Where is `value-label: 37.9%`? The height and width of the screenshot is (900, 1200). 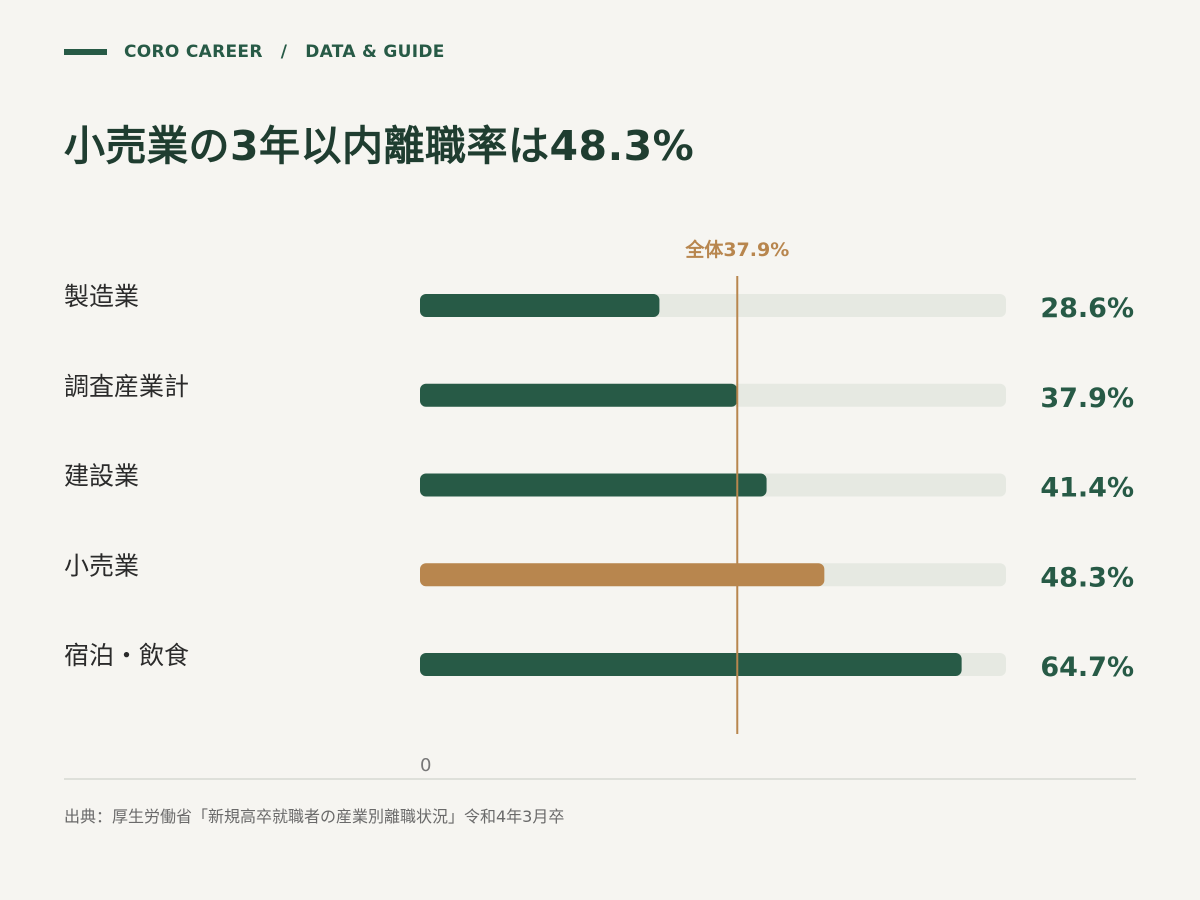 value-label: 37.9% is located at coordinates (1087, 398).